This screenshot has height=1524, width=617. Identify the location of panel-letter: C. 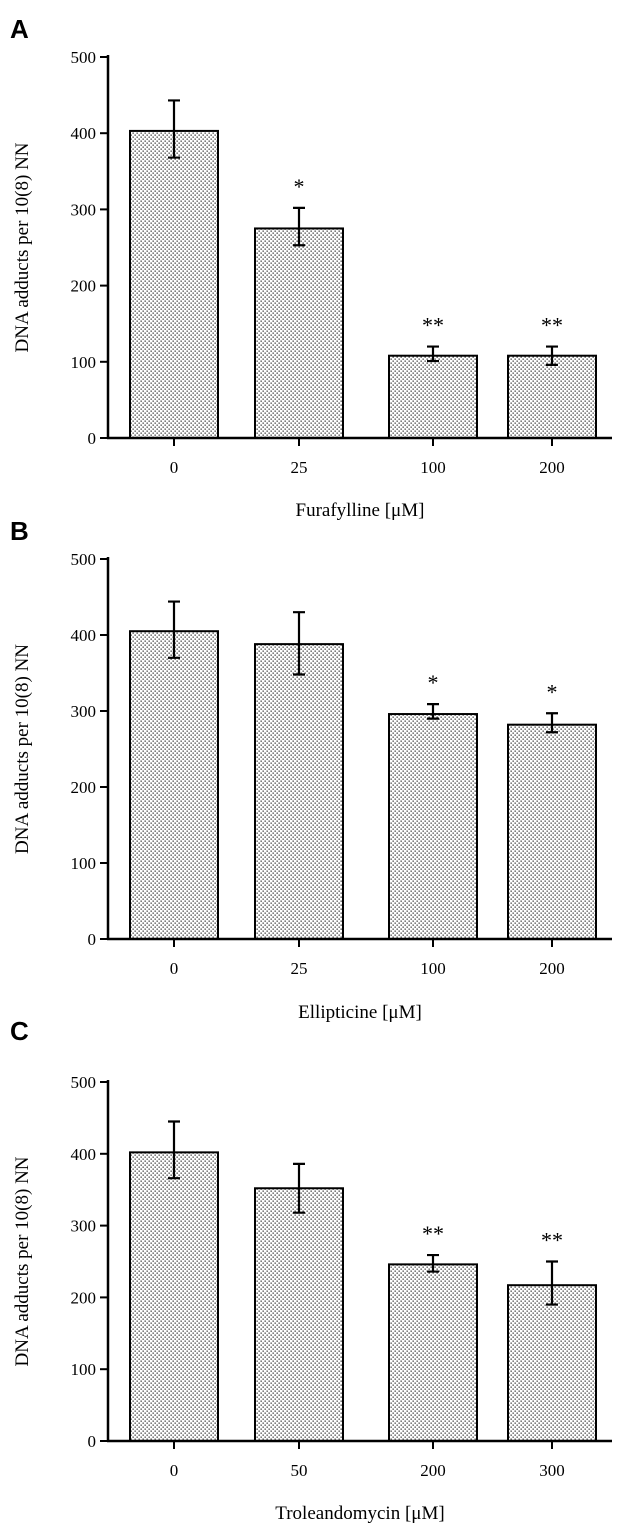
(19, 1031).